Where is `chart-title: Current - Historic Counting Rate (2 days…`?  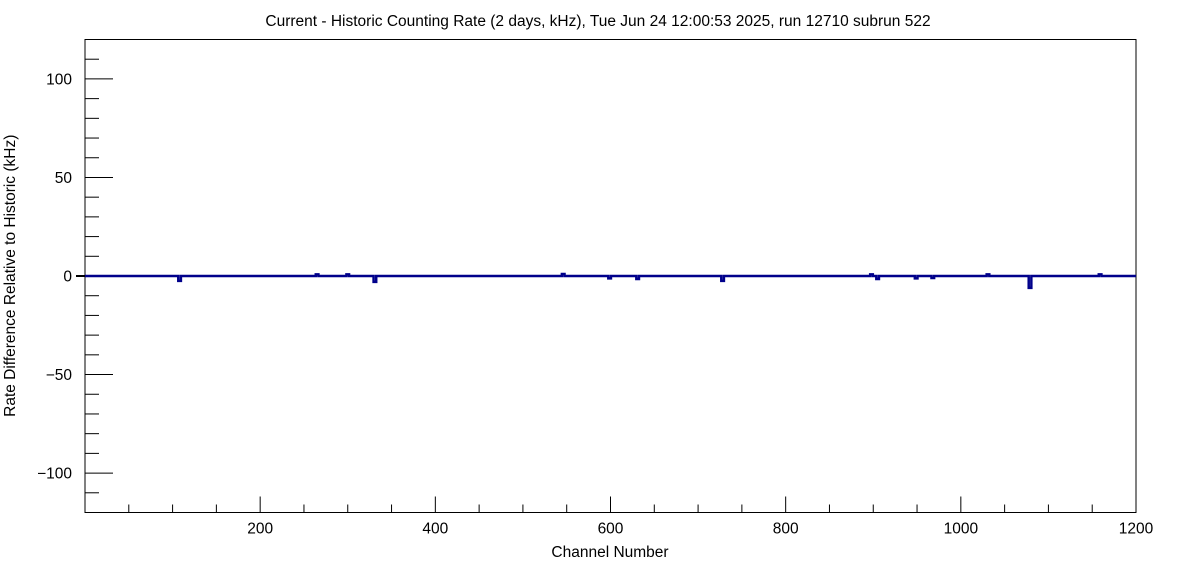 chart-title: Current - Historic Counting Rate (2 days… is located at coordinates (597, 21).